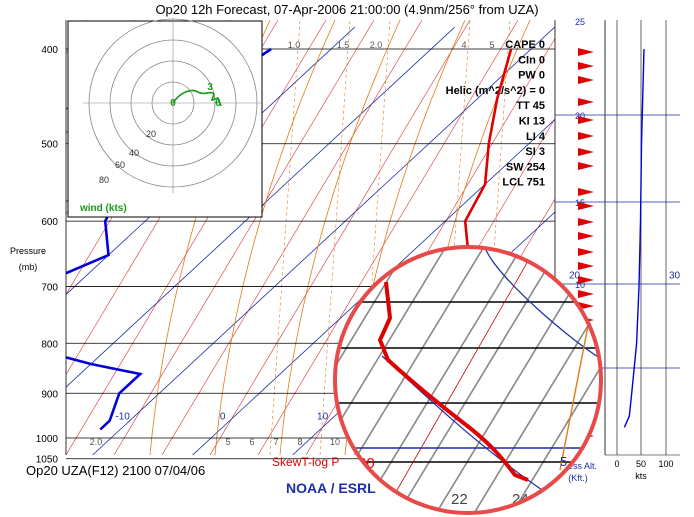 The image size is (694, 517). Describe the element at coordinates (616, 464) in the screenshot. I see `speed-tick-label: 0` at that location.